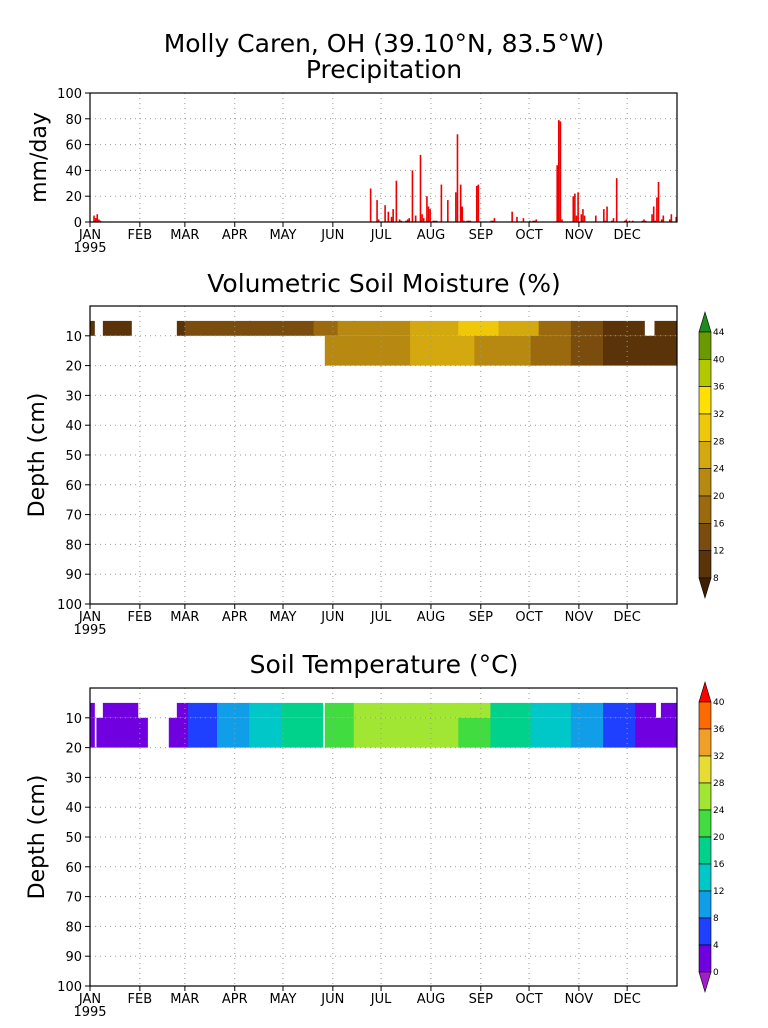  What do you see at coordinates (718, 892) in the screenshot?
I see `temperature-colorbar-label: 12` at bounding box center [718, 892].